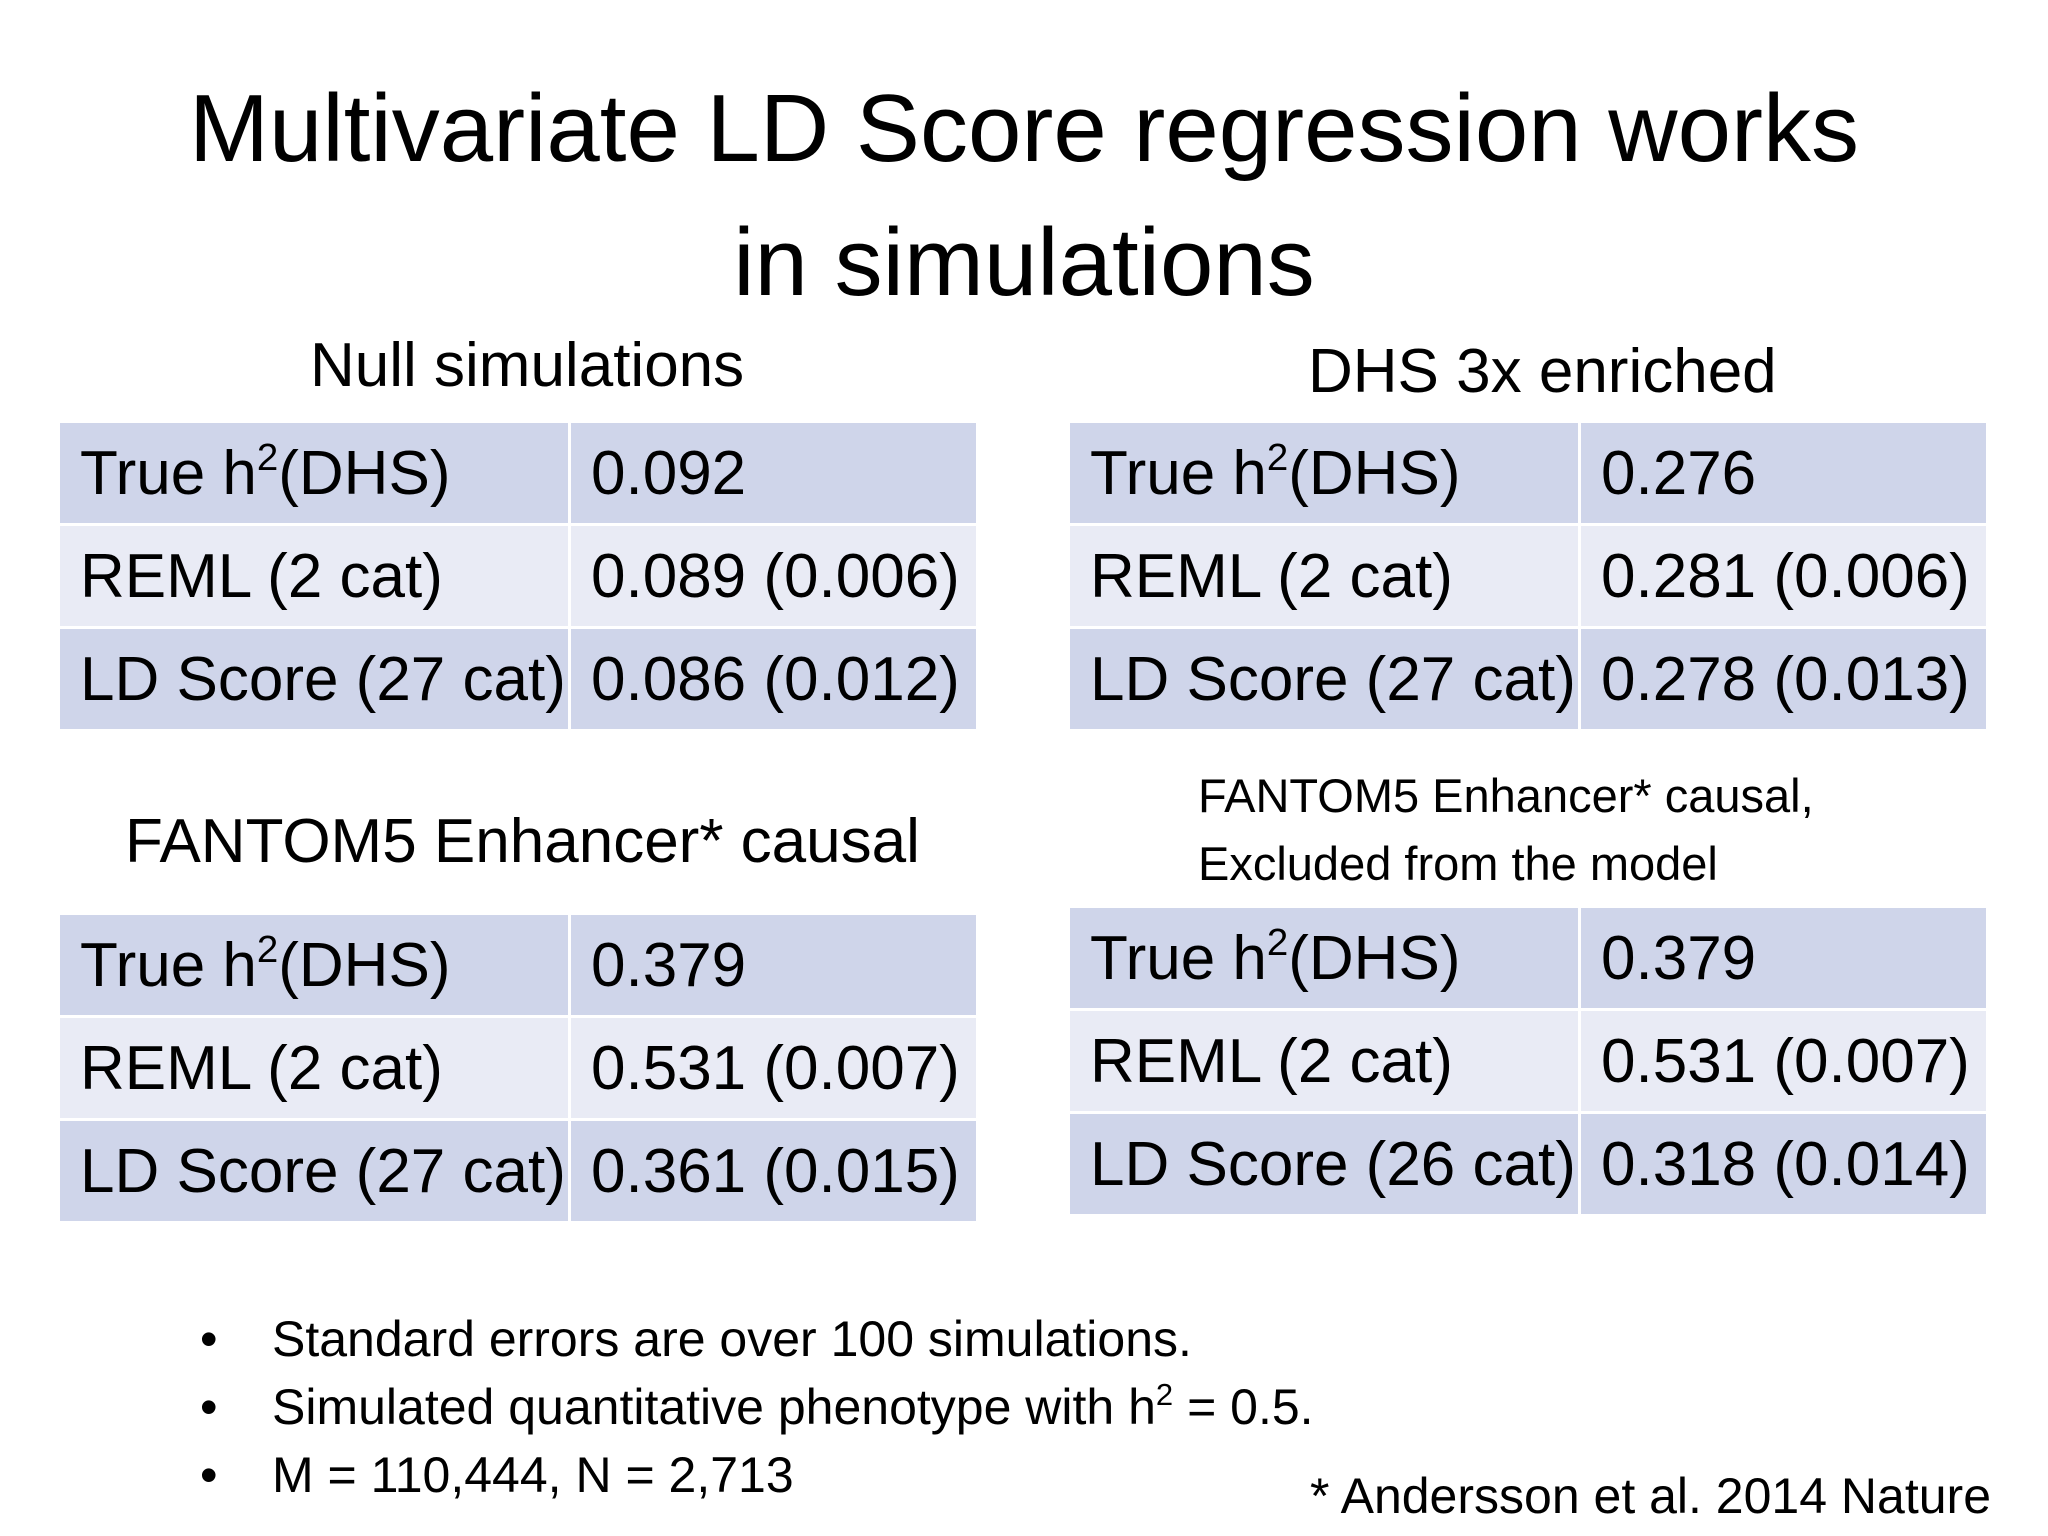  What do you see at coordinates (772, 576) in the screenshot?
I see `row-value: 0.089 (0.006)` at bounding box center [772, 576].